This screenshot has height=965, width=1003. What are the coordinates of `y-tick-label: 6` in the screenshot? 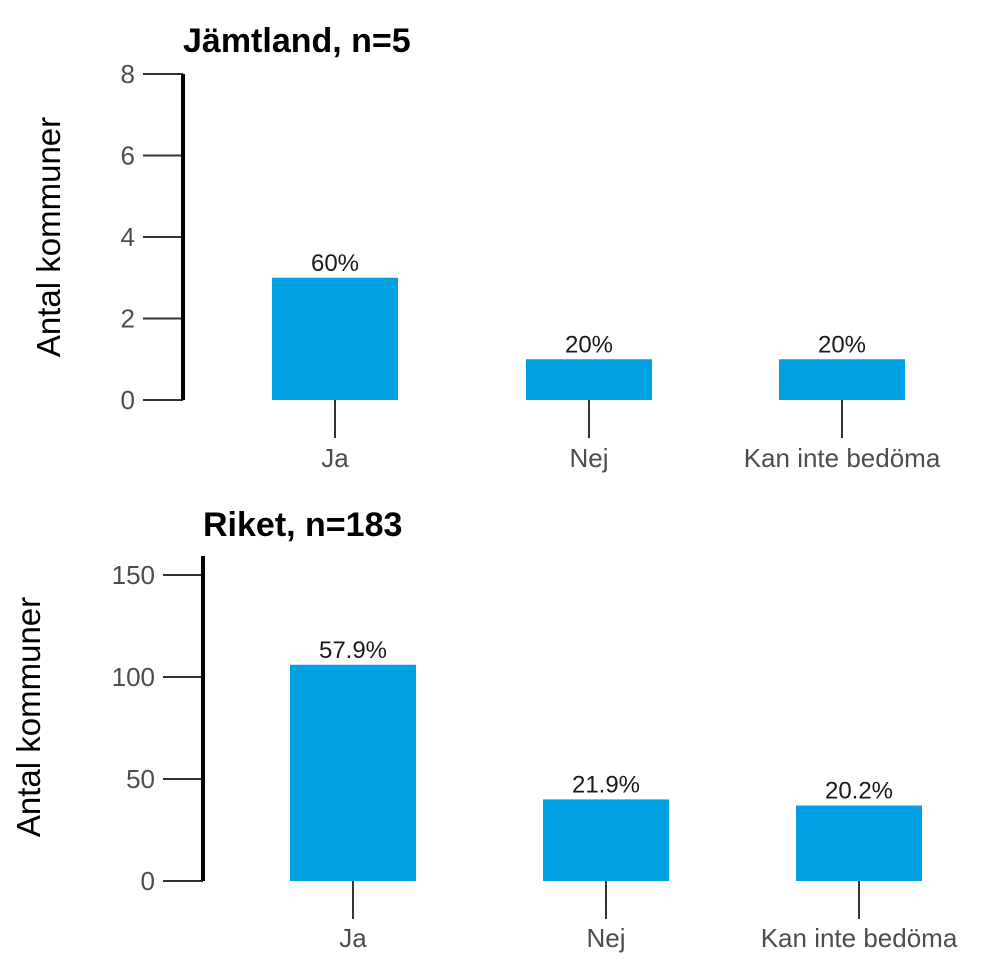 It's located at (128, 156).